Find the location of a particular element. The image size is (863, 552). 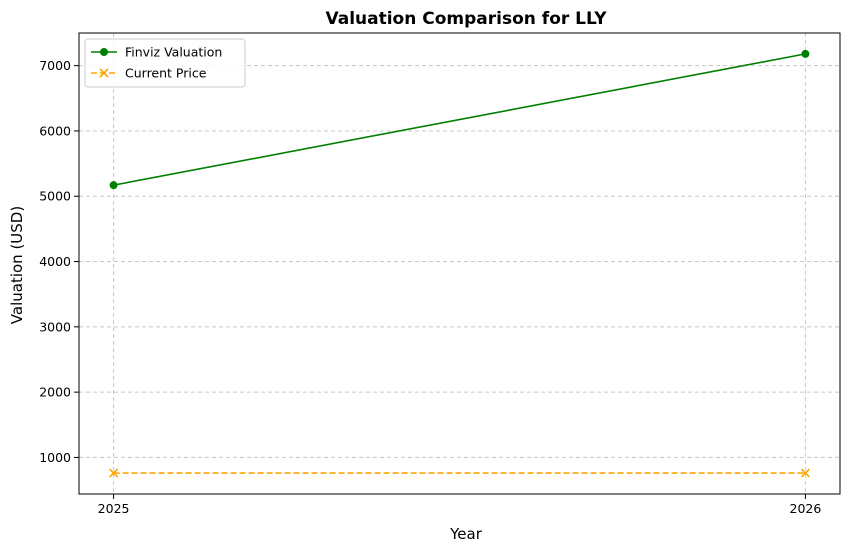

y-tick-label: 3000 is located at coordinates (55, 326).